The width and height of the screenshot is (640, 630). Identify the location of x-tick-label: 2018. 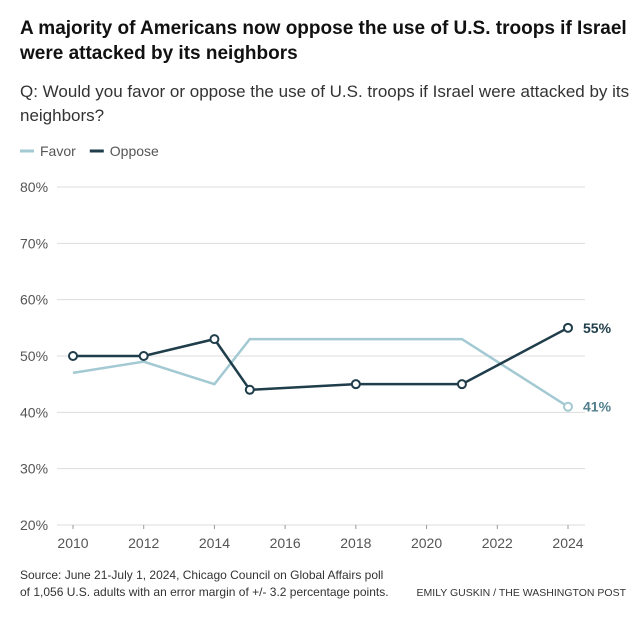
(355, 543).